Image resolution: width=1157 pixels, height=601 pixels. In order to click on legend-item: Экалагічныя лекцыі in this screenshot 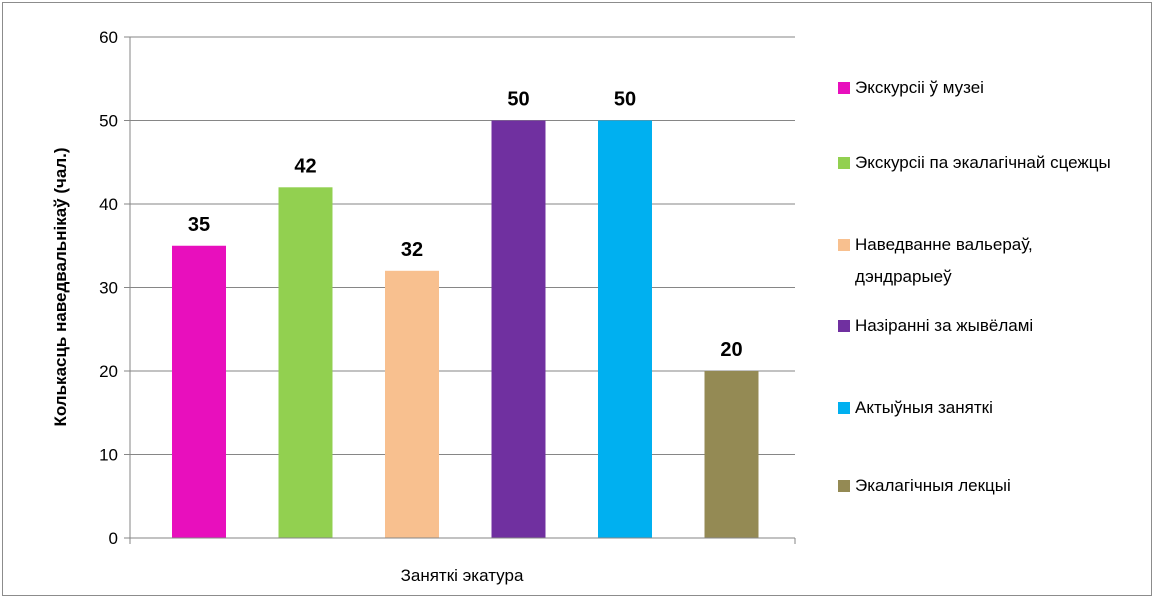, I will do `click(981, 486)`.